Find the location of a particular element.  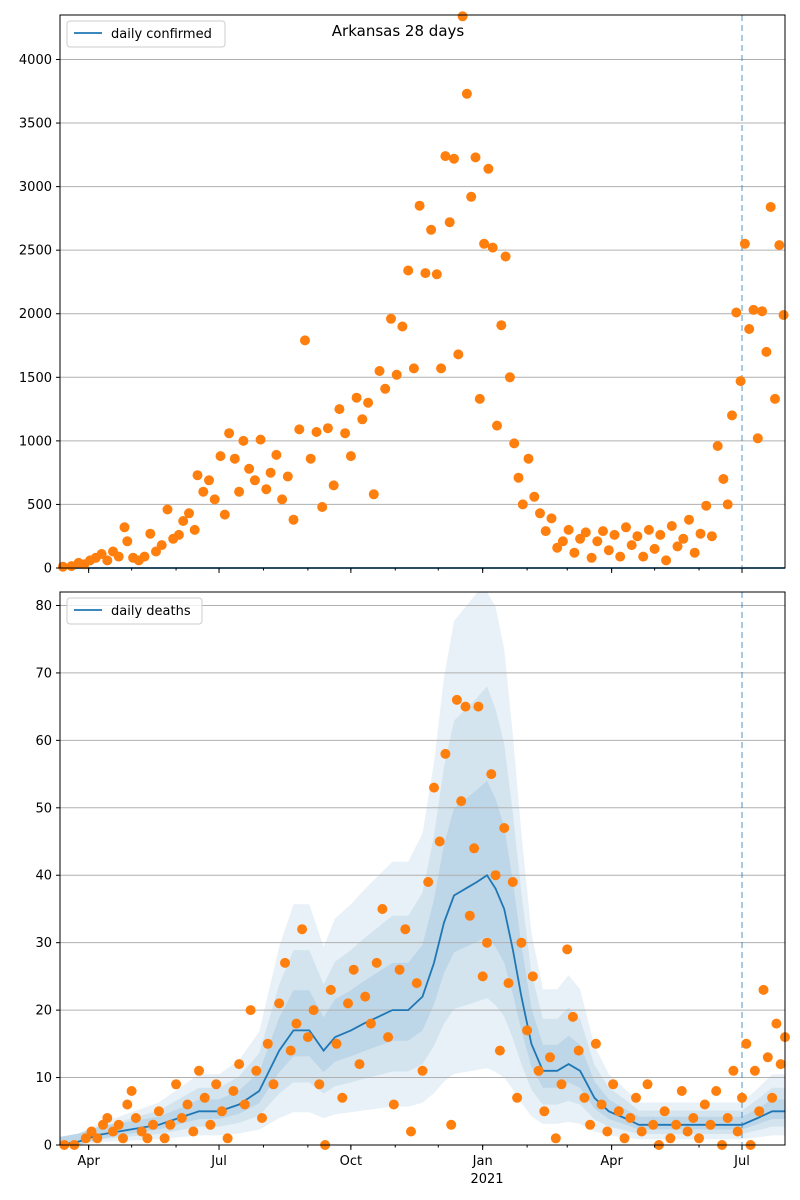

confirmed-legend: daily confirmed is located at coordinates (146, 34).